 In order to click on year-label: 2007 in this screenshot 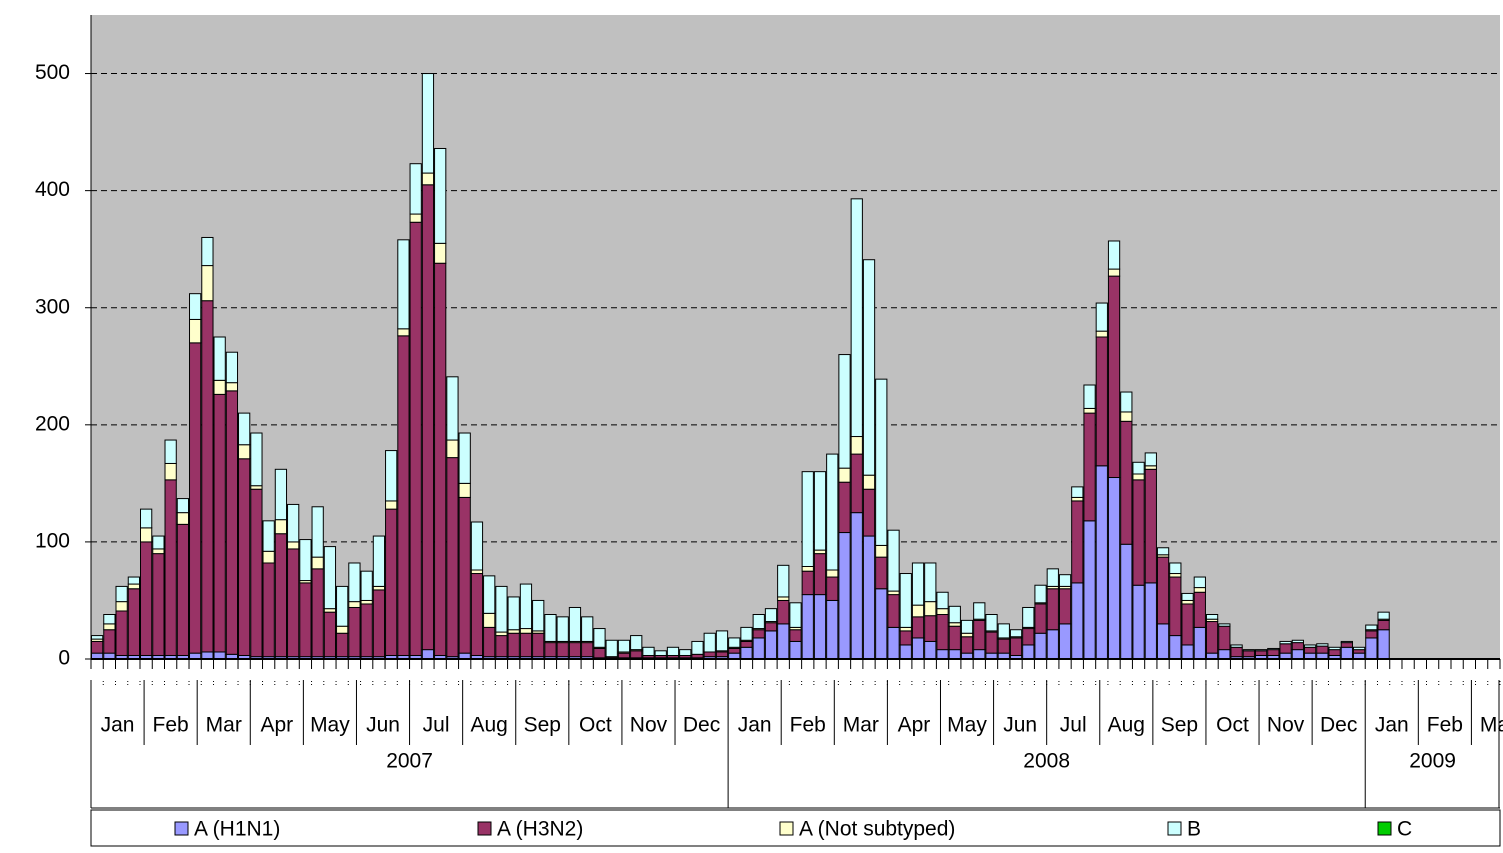, I will do `click(409, 761)`.